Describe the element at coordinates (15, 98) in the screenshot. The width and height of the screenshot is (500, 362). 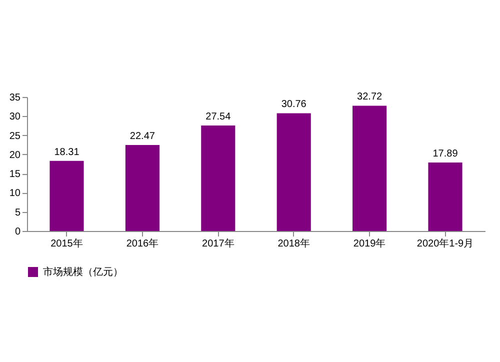
I see `y-tick-label: 35` at that location.